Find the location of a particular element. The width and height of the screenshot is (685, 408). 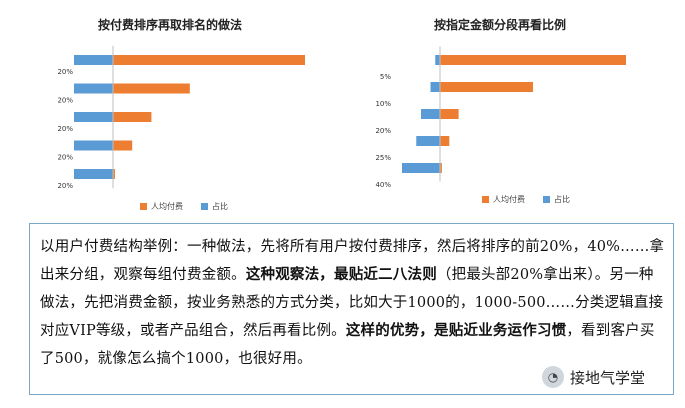

text-part: ，看到客户买了500，就像怎么搞个1000，也很好用。 is located at coordinates (347, 345).